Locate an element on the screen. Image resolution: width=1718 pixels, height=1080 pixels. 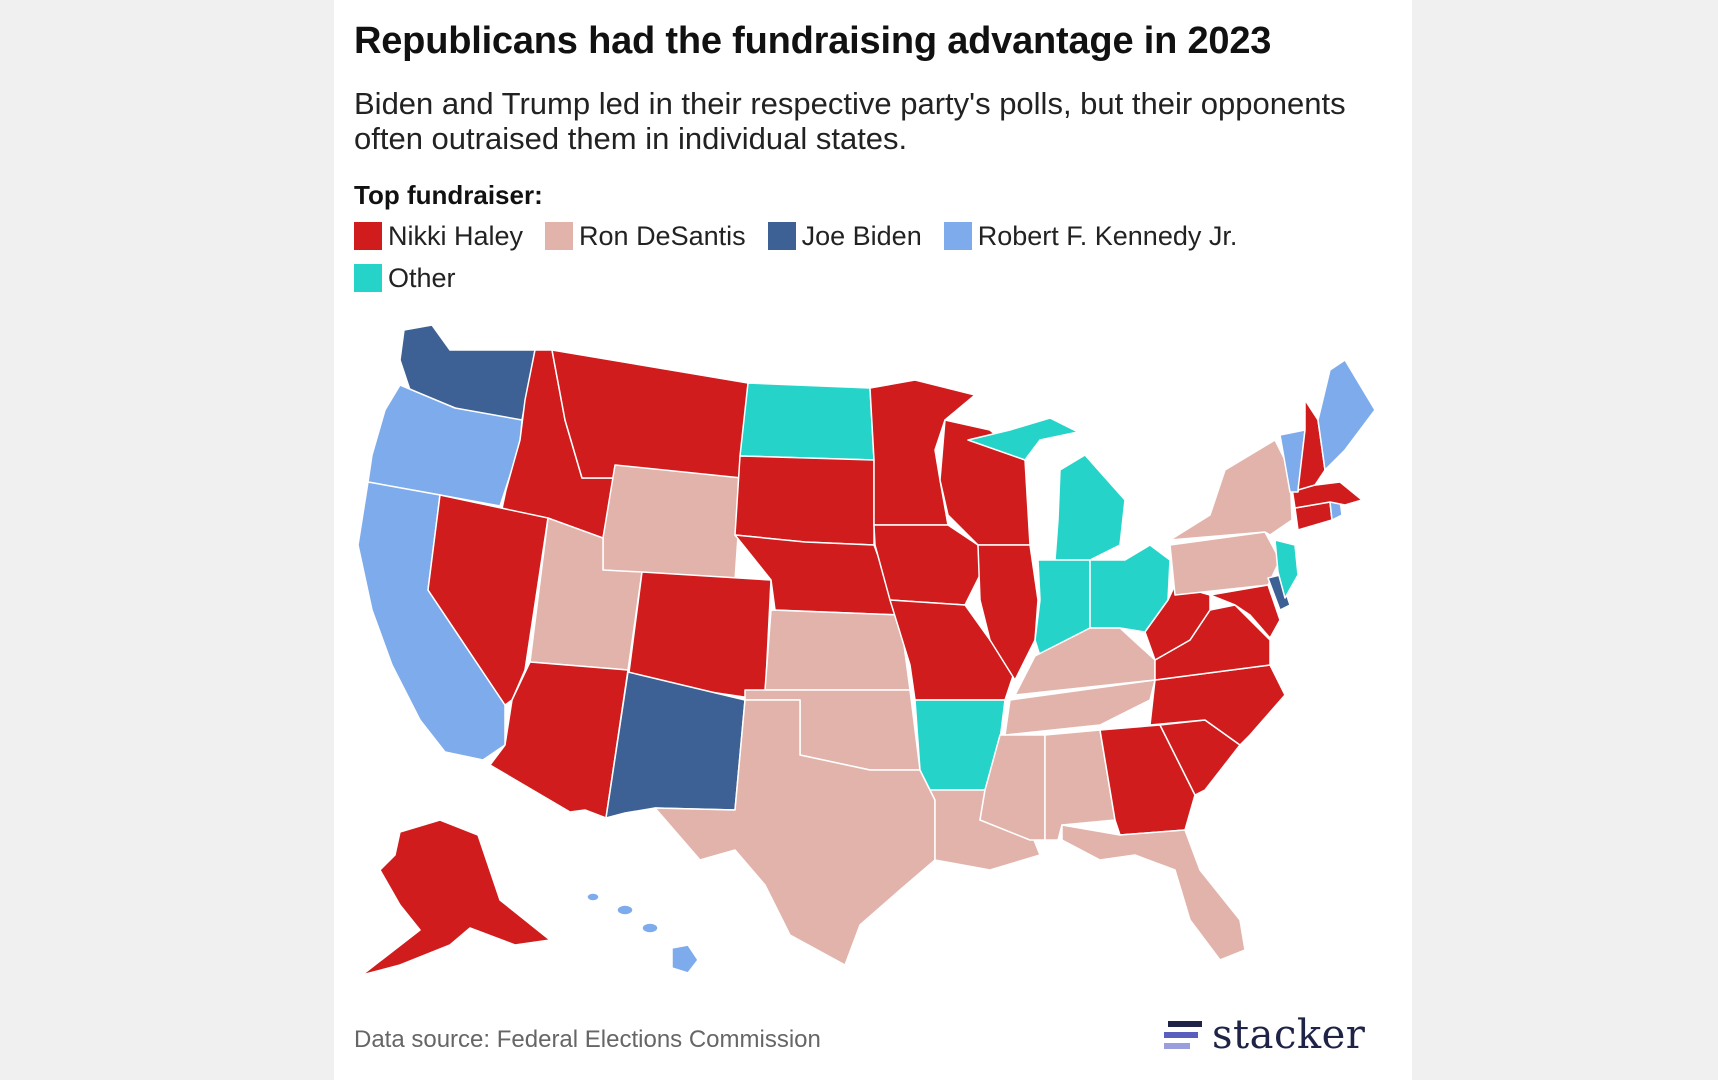
state-MD is located at coordinates (1245, 611).